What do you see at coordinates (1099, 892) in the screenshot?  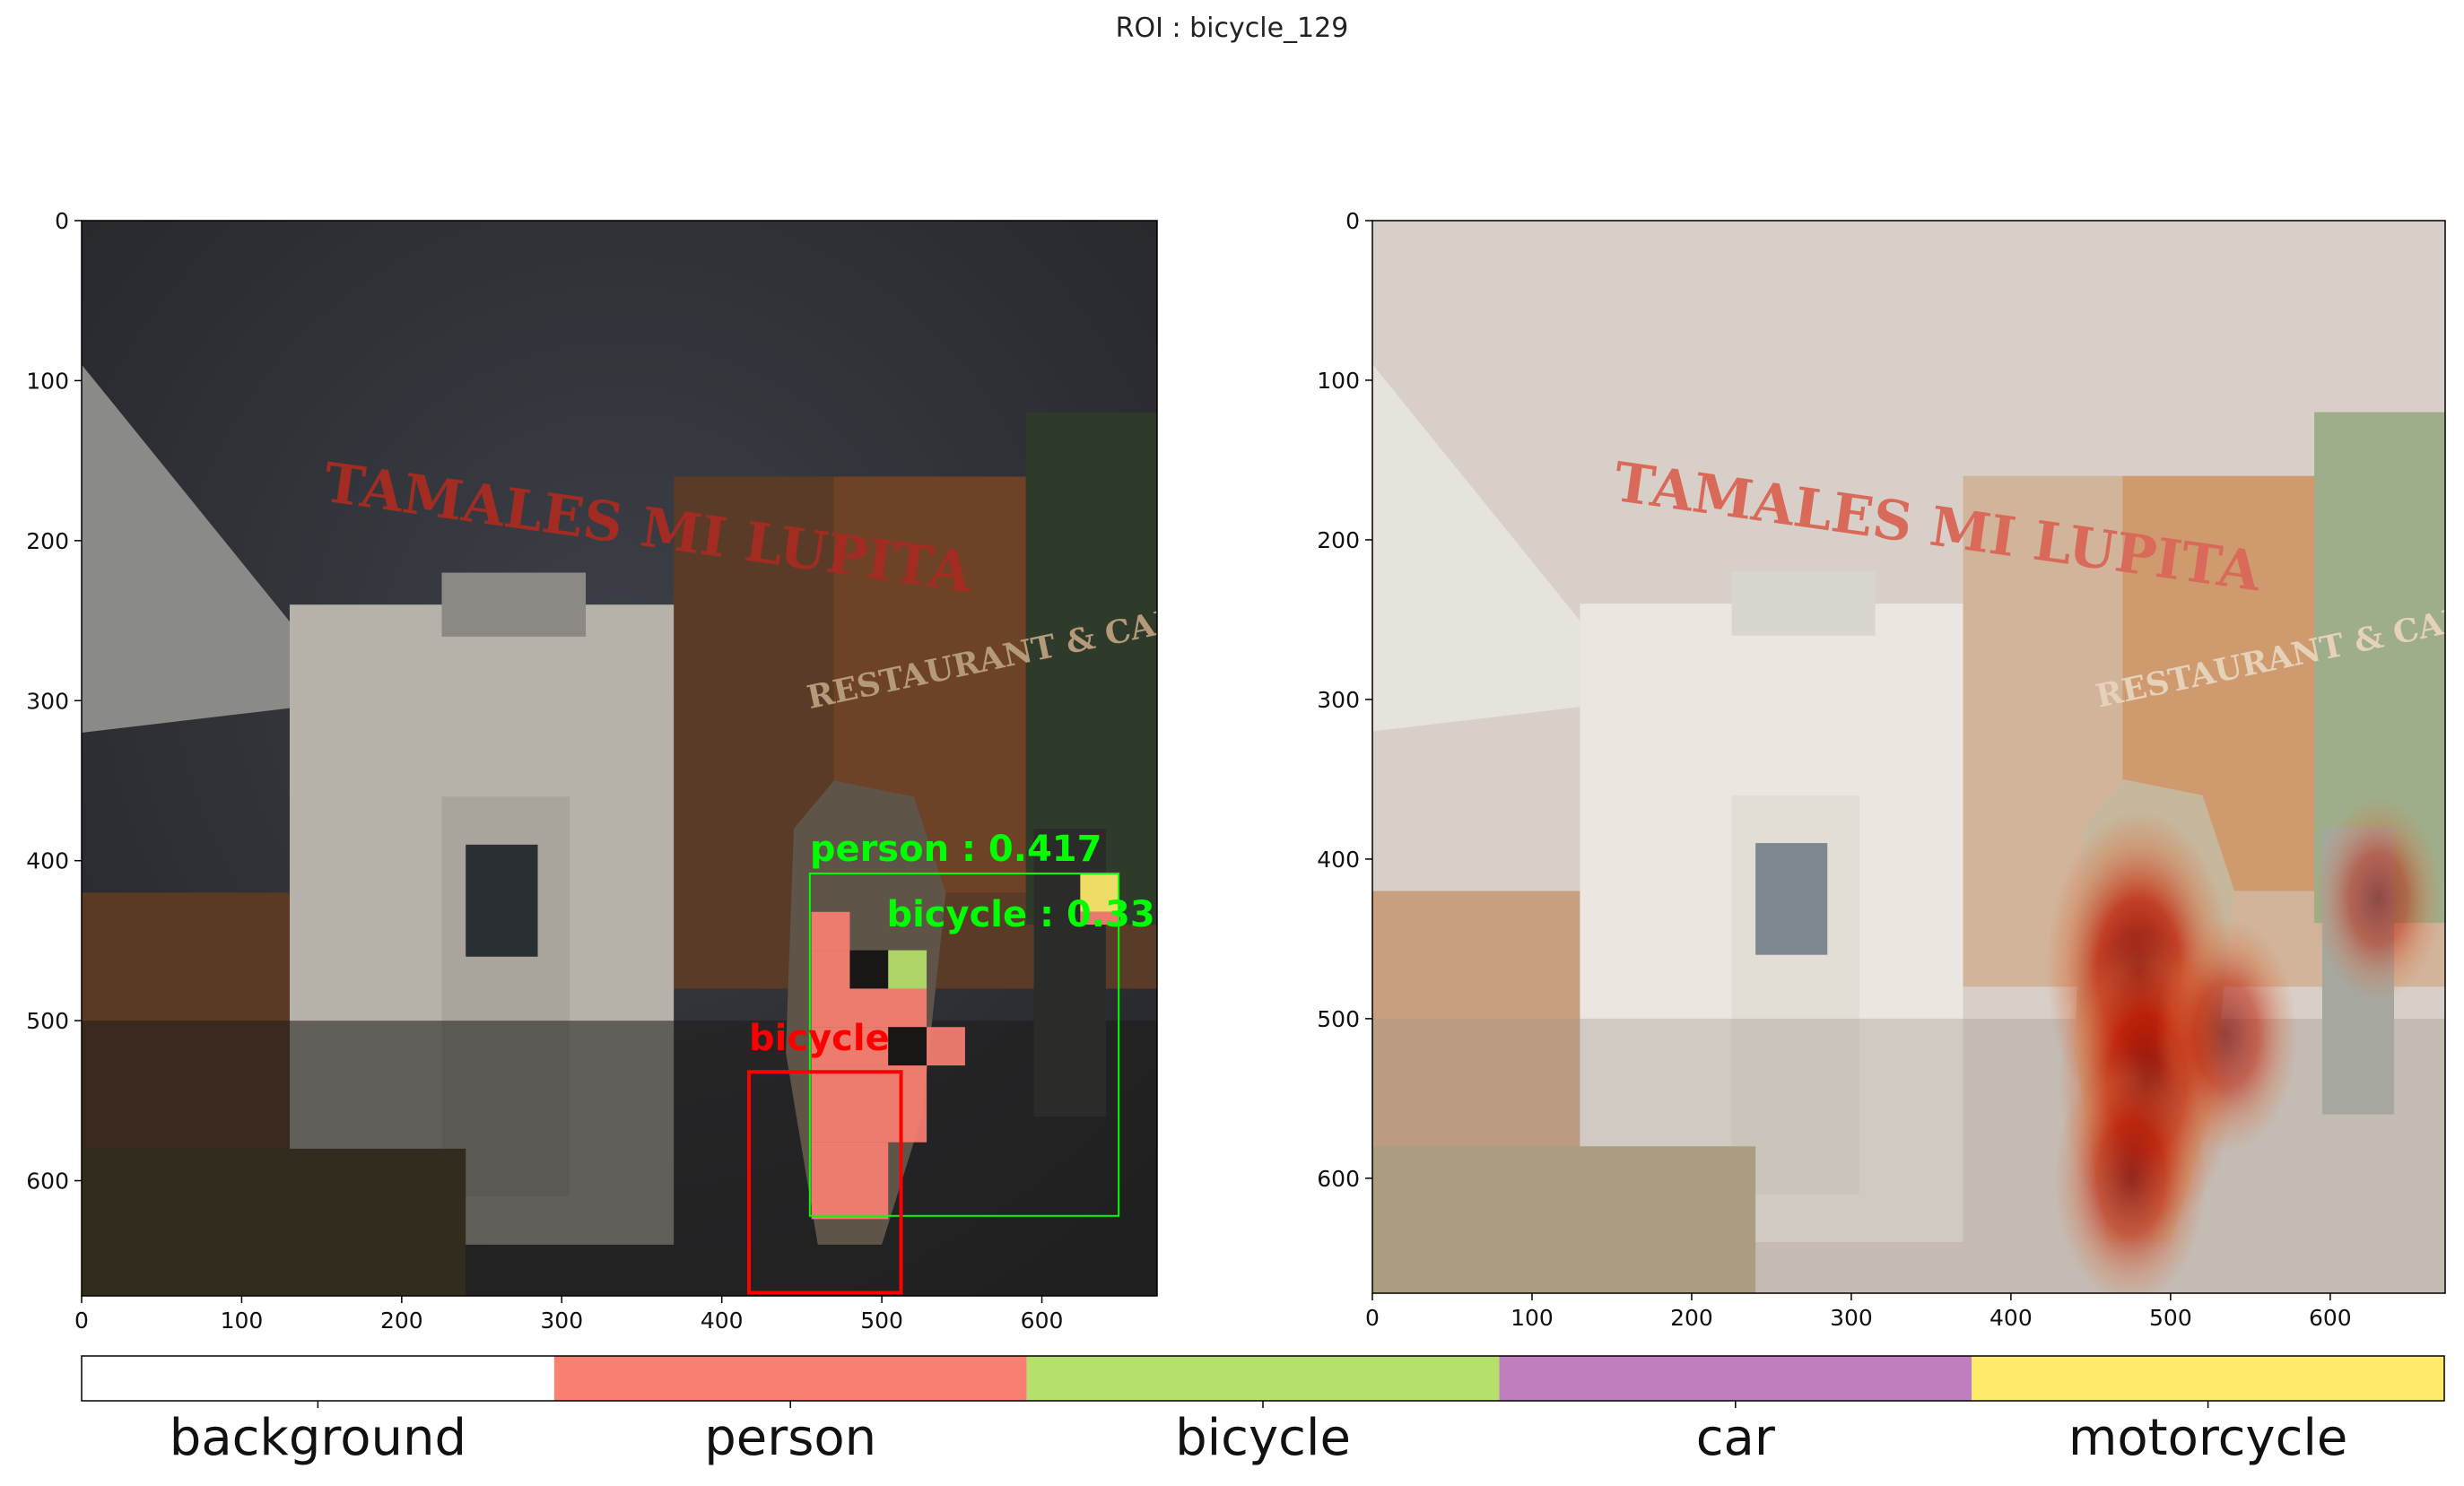 I see `mask-cell-motorcycle` at bounding box center [1099, 892].